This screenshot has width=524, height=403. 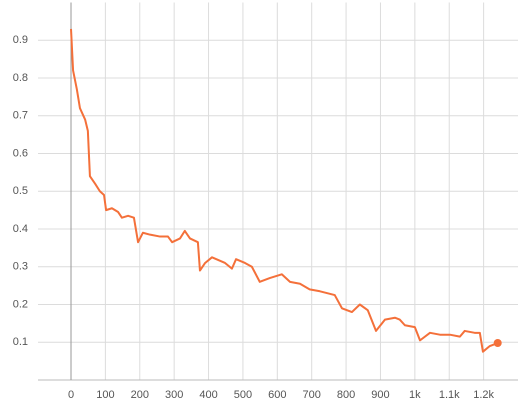 What do you see at coordinates (105, 395) in the screenshot?
I see `x-tick-label: 100` at bounding box center [105, 395].